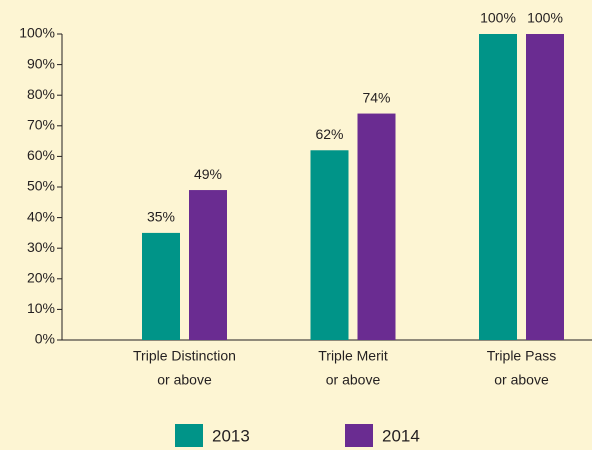 This screenshot has width=592, height=450. I want to click on value-label: 62%, so click(329, 134).